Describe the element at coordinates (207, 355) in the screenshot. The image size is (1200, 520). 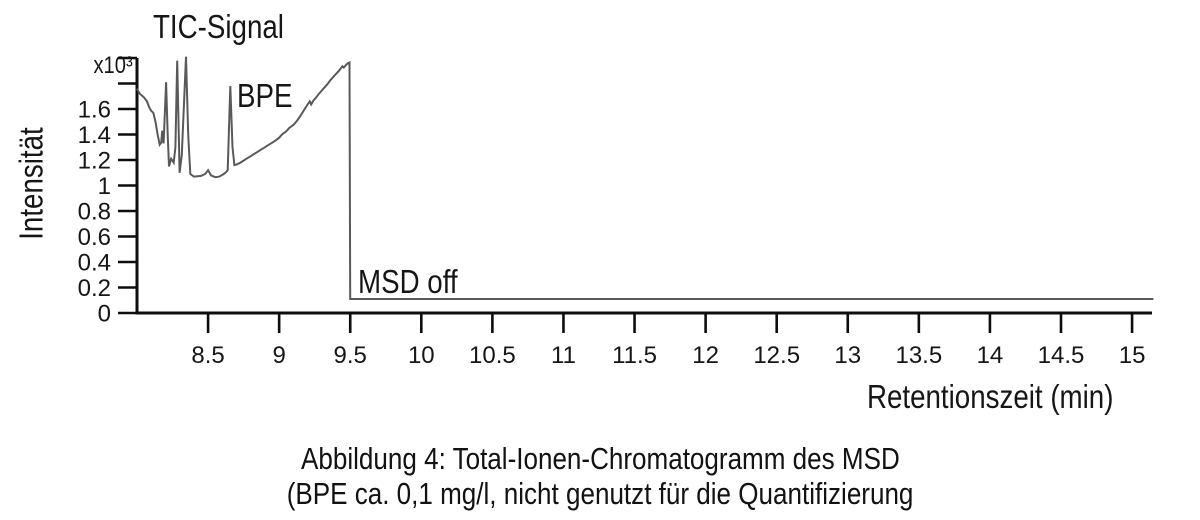
I see `x-tick-label: 8.5` at that location.